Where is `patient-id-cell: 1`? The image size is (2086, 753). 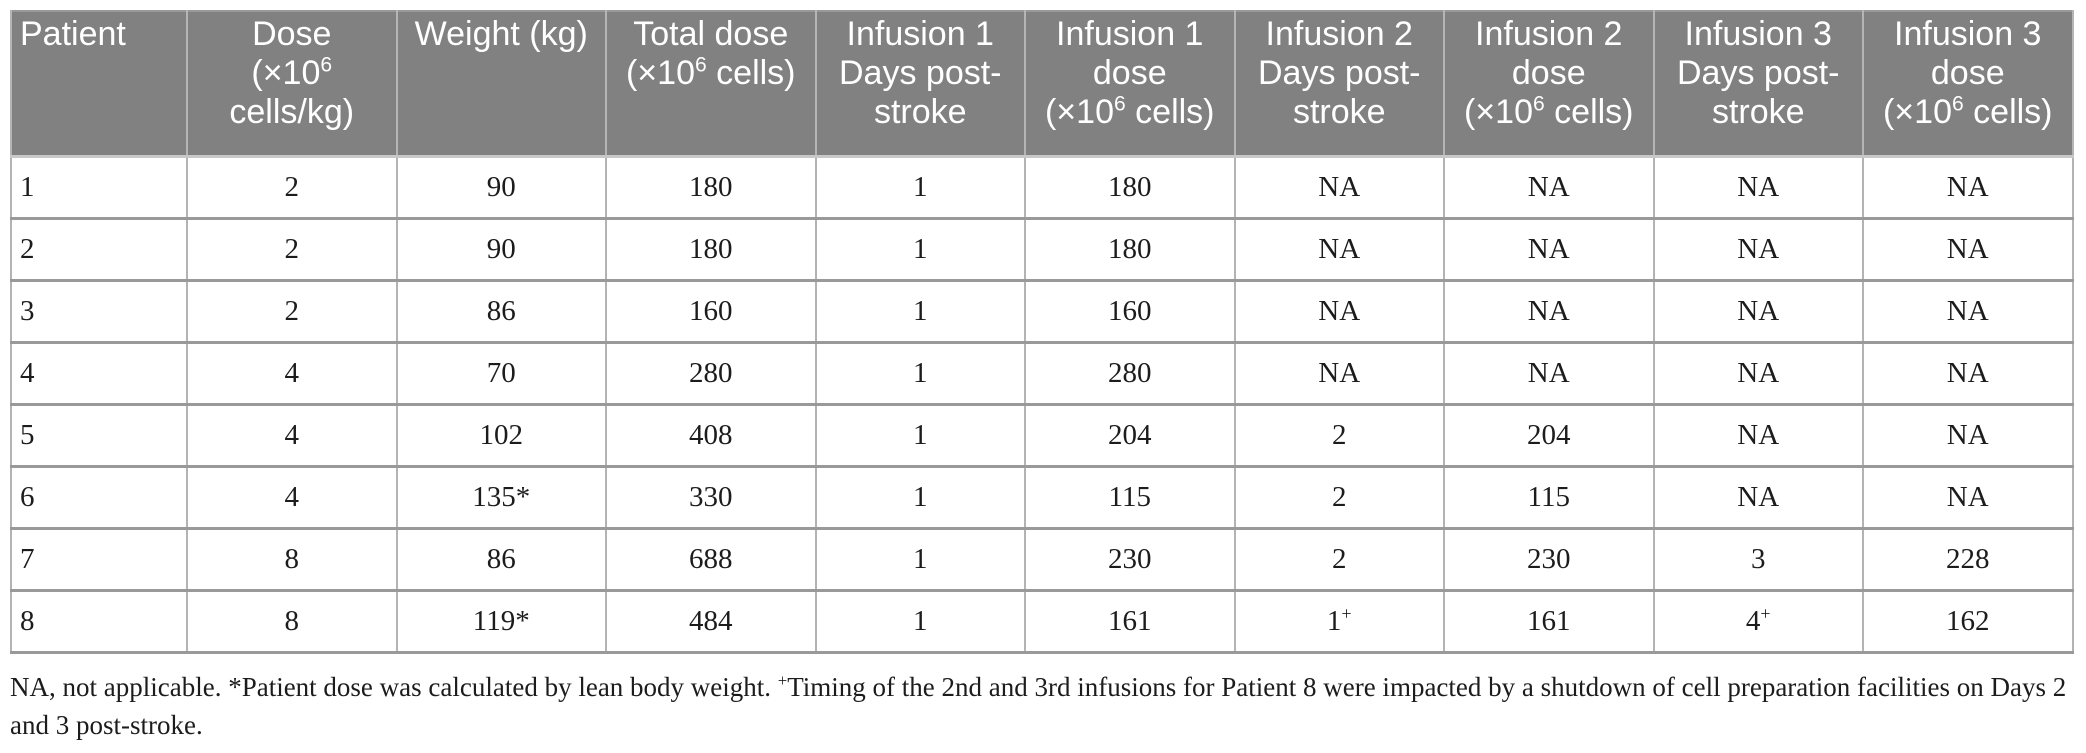
patient-id-cell: 1 is located at coordinates (99, 188).